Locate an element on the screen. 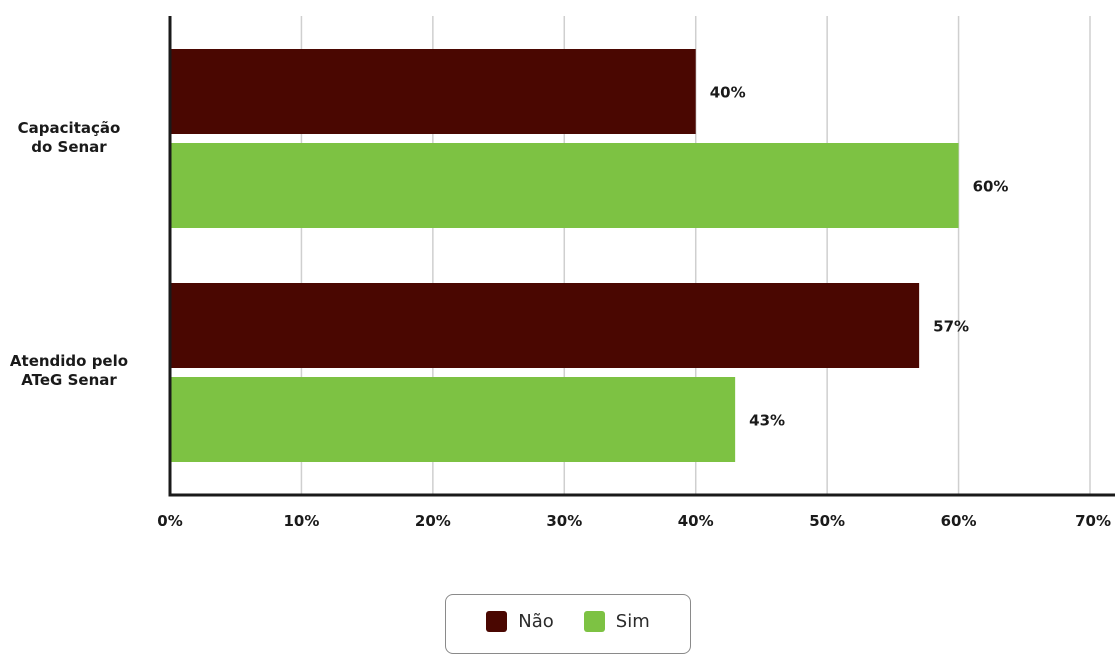 This screenshot has width=1115, height=654. x-tick-label-3: 30% is located at coordinates (564, 521).